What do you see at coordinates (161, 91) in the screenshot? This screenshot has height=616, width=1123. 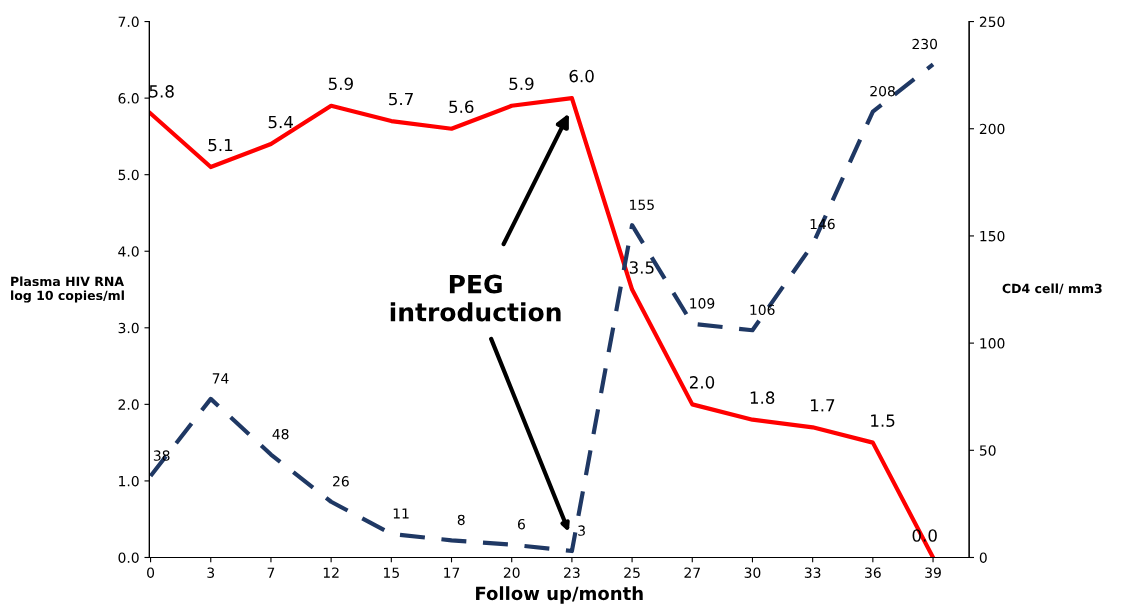 I see `data-label: 5.8` at bounding box center [161, 91].